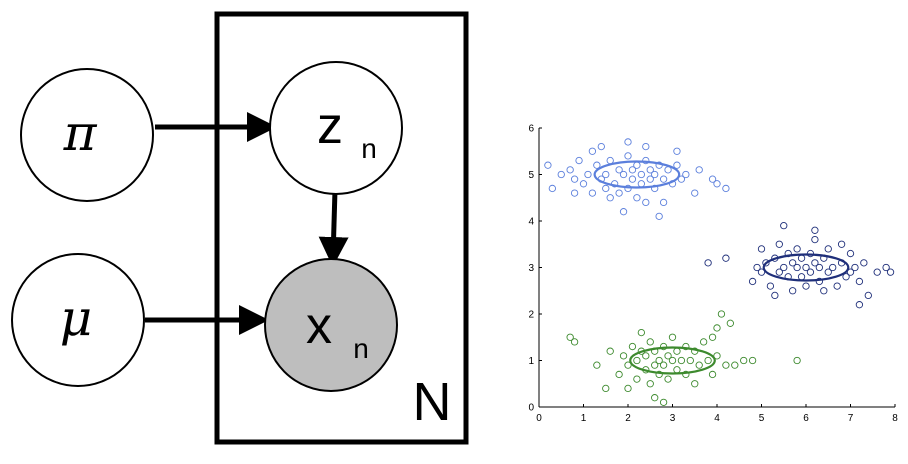 Image resolution: width=908 pixels, height=464 pixels. What do you see at coordinates (531, 129) in the screenshot?
I see `y-tick-label: 6` at bounding box center [531, 129].